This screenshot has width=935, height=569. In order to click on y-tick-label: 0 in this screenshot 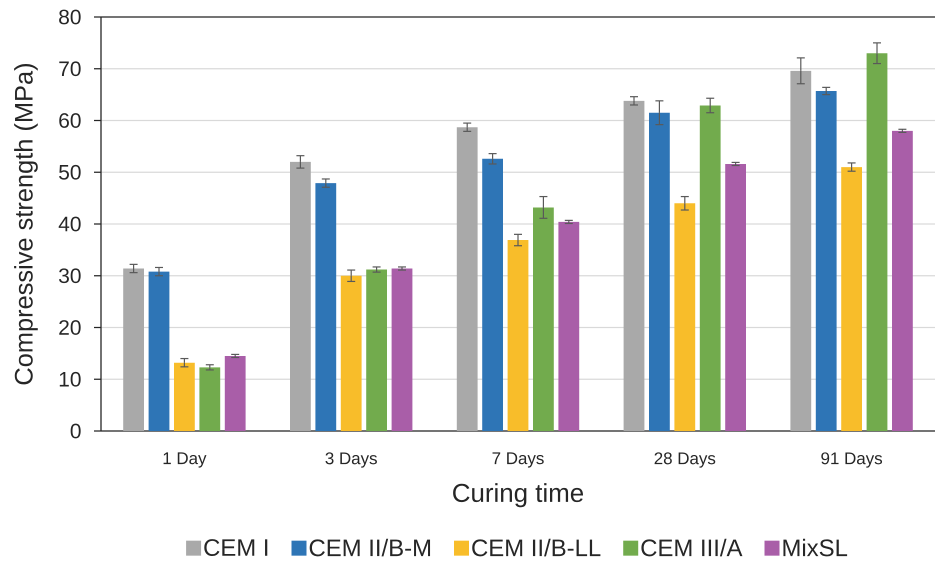, I will do `click(75, 431)`.